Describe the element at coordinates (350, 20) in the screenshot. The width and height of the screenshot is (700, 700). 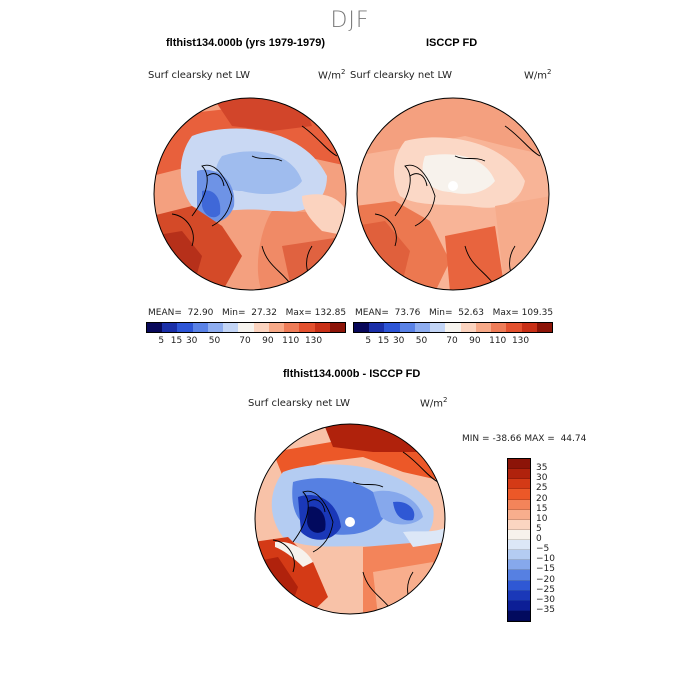
I see `page-title: DJF` at that location.